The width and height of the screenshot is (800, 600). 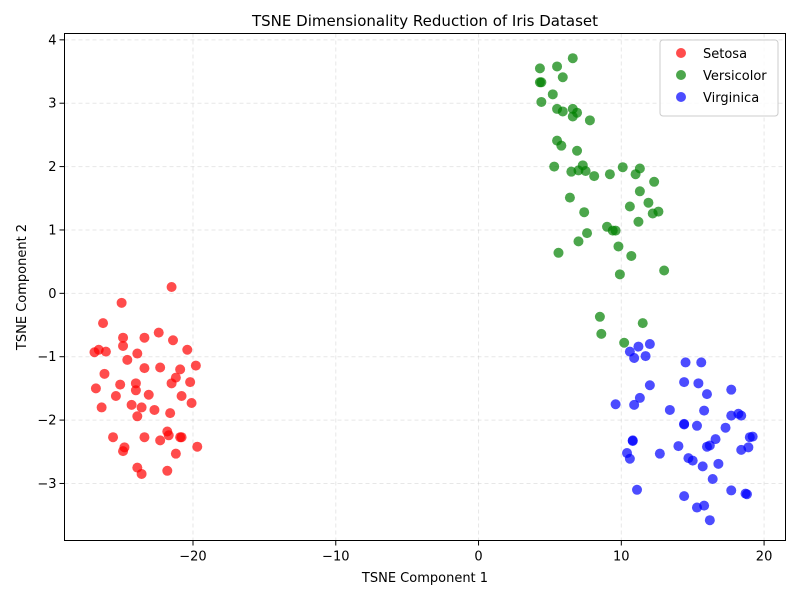 I want to click on legend-label-versicolor: Versicolor, so click(x=735, y=76).